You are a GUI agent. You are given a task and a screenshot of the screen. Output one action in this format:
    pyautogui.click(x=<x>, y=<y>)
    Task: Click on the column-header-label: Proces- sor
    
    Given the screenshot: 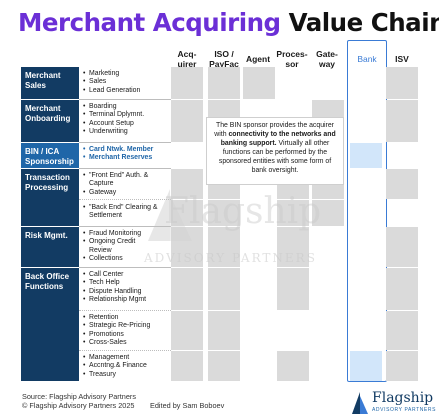 What is the action you would take?
    pyautogui.click(x=292, y=59)
    